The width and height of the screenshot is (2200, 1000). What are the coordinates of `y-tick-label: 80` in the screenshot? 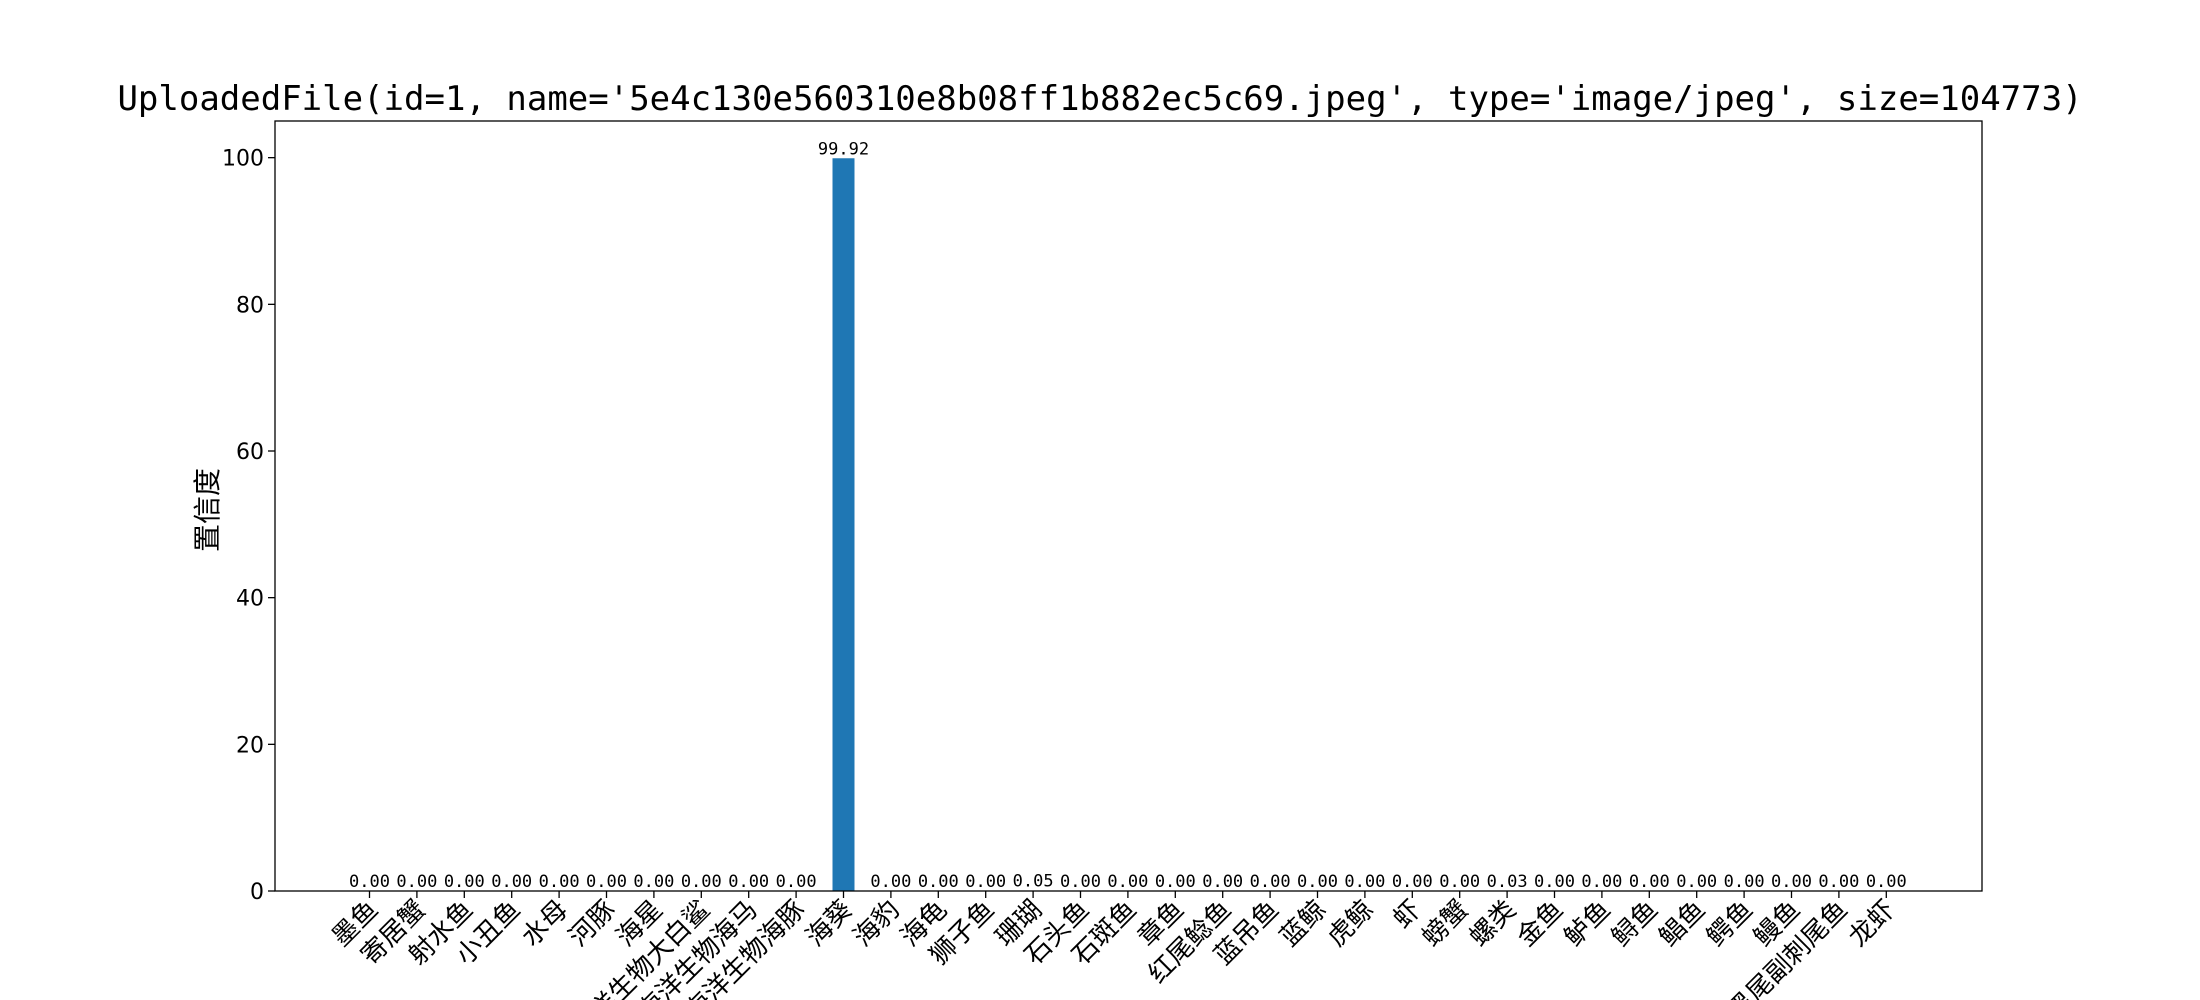 It's located at (250, 305).